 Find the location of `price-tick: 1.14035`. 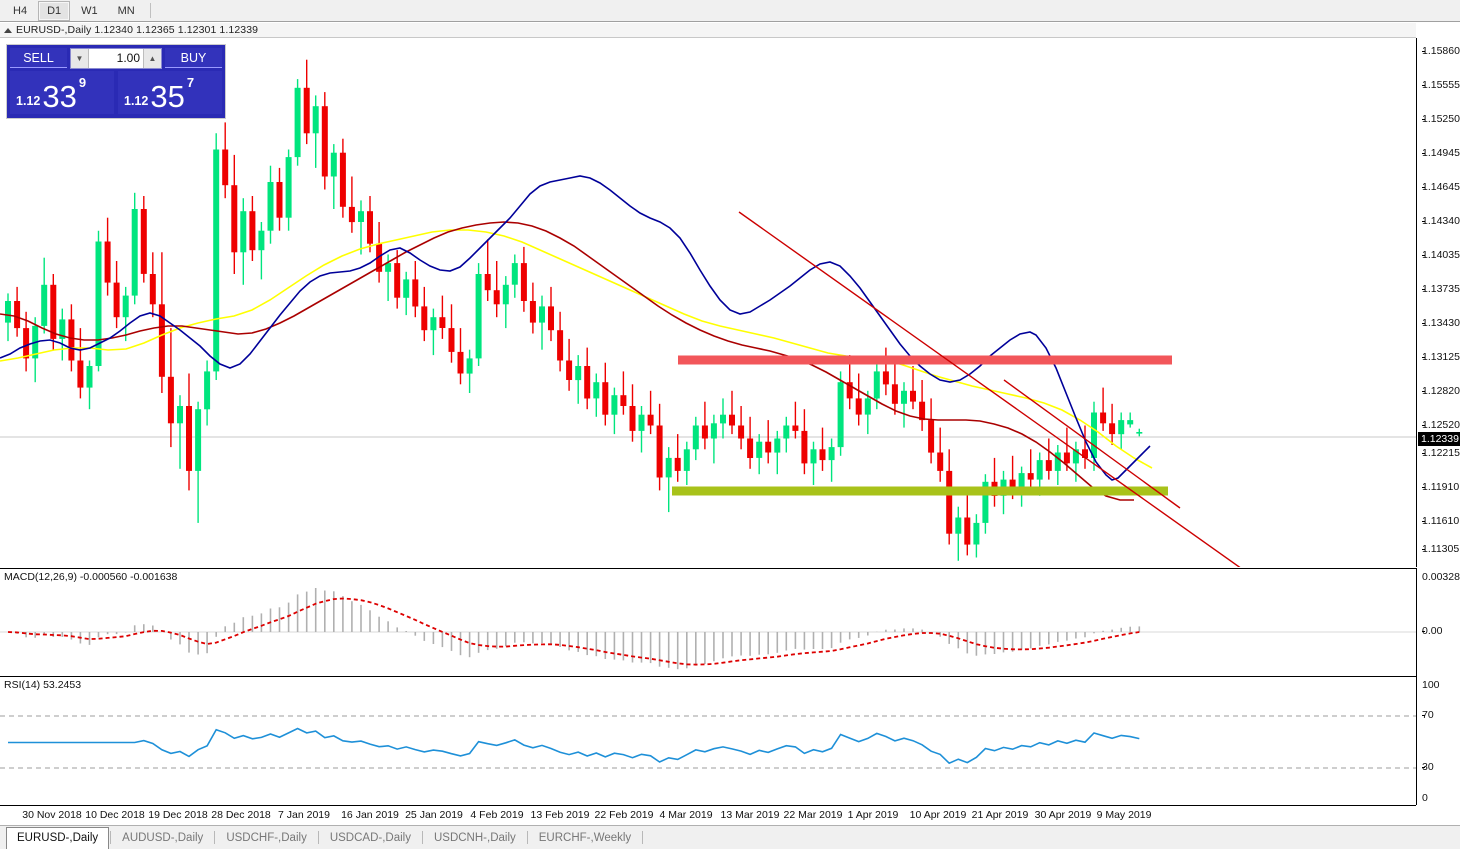

price-tick: 1.14035 is located at coordinates (1441, 255).